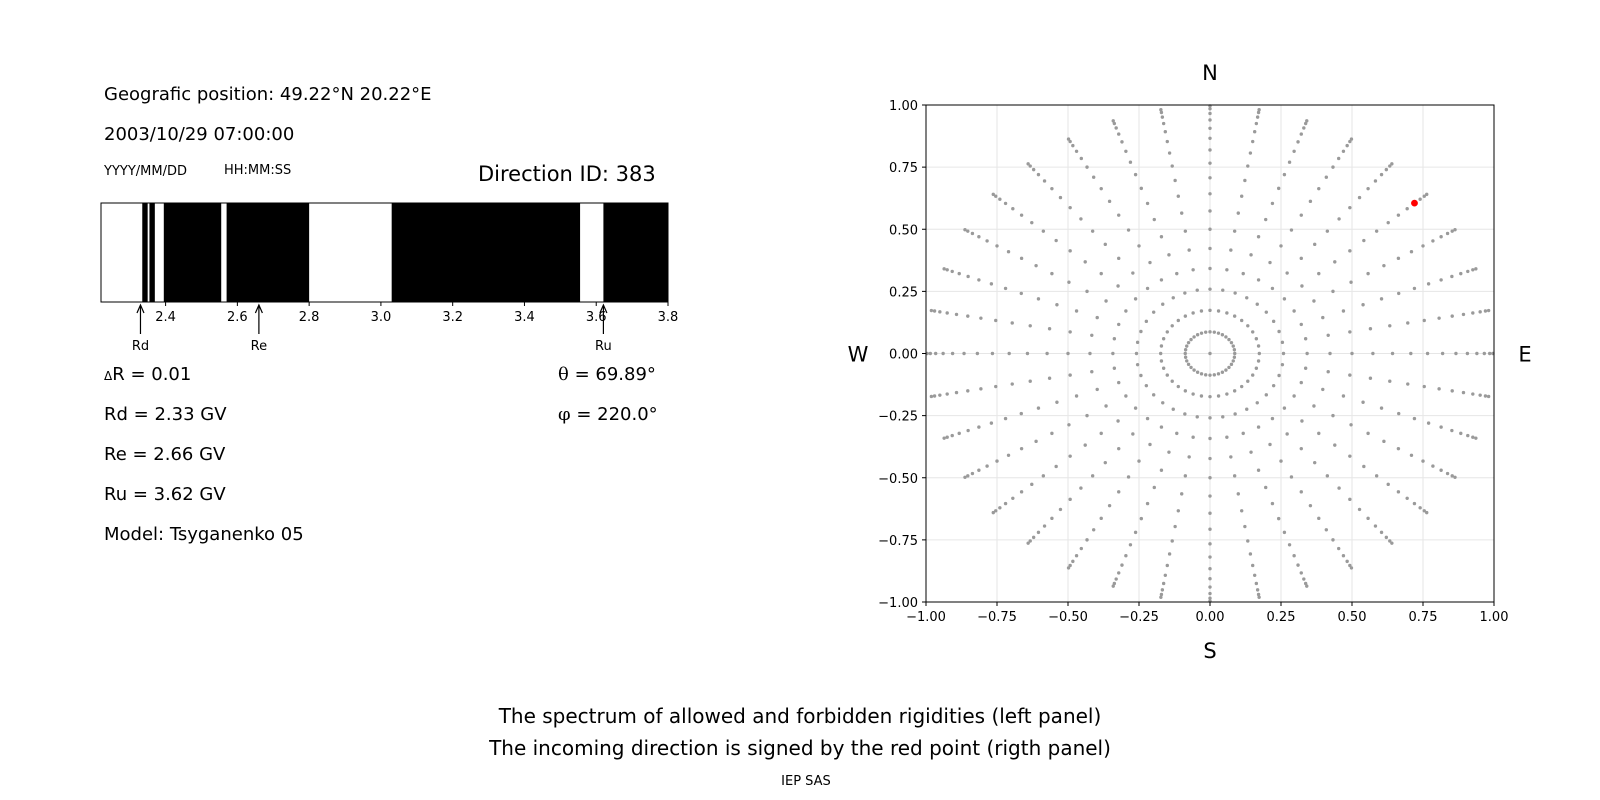 The height and width of the screenshot is (800, 1600). What do you see at coordinates (596, 317) in the screenshot?
I see `spectrum-tick-label: 3.6` at bounding box center [596, 317].